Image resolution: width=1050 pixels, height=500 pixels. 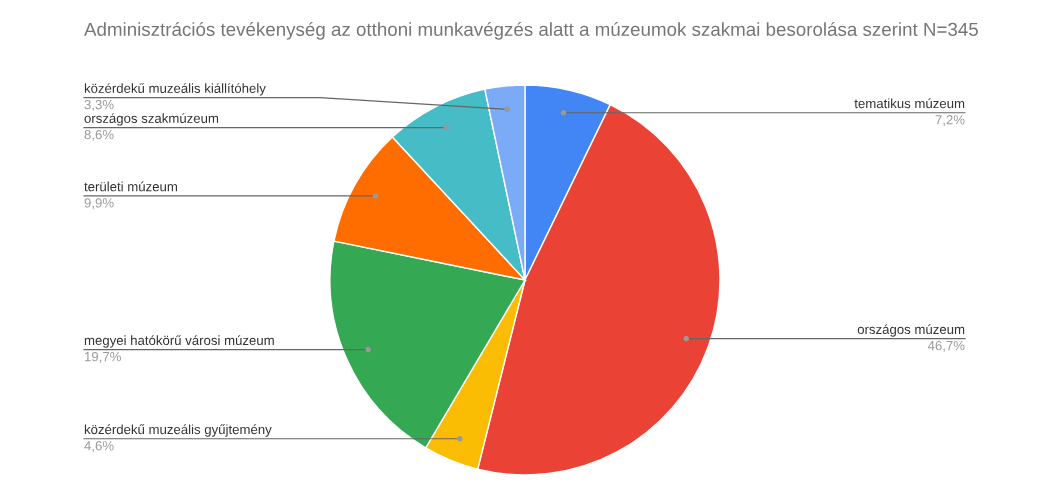 What do you see at coordinates (911, 330) in the screenshot?
I see `slice-label: országos múzeum` at bounding box center [911, 330].